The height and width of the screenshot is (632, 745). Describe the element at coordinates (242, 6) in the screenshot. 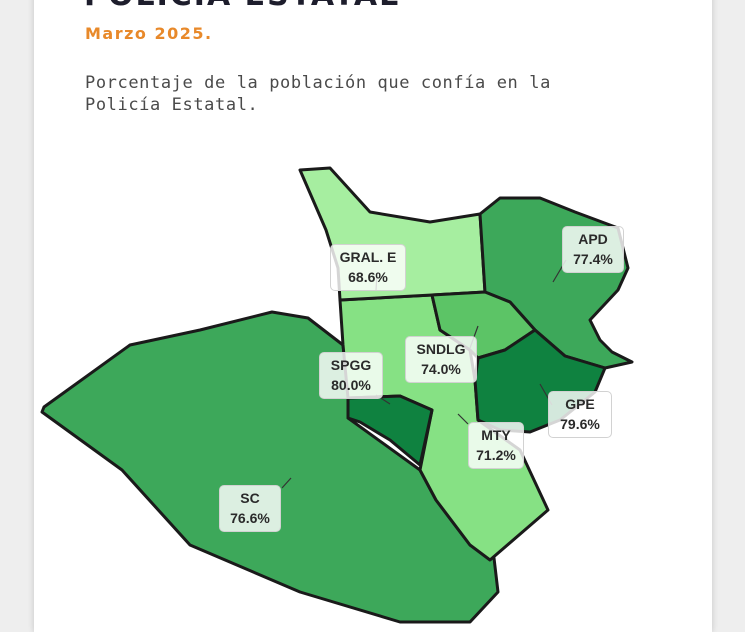

I see `page-title: POLICÍA ESTATAL` at that location.